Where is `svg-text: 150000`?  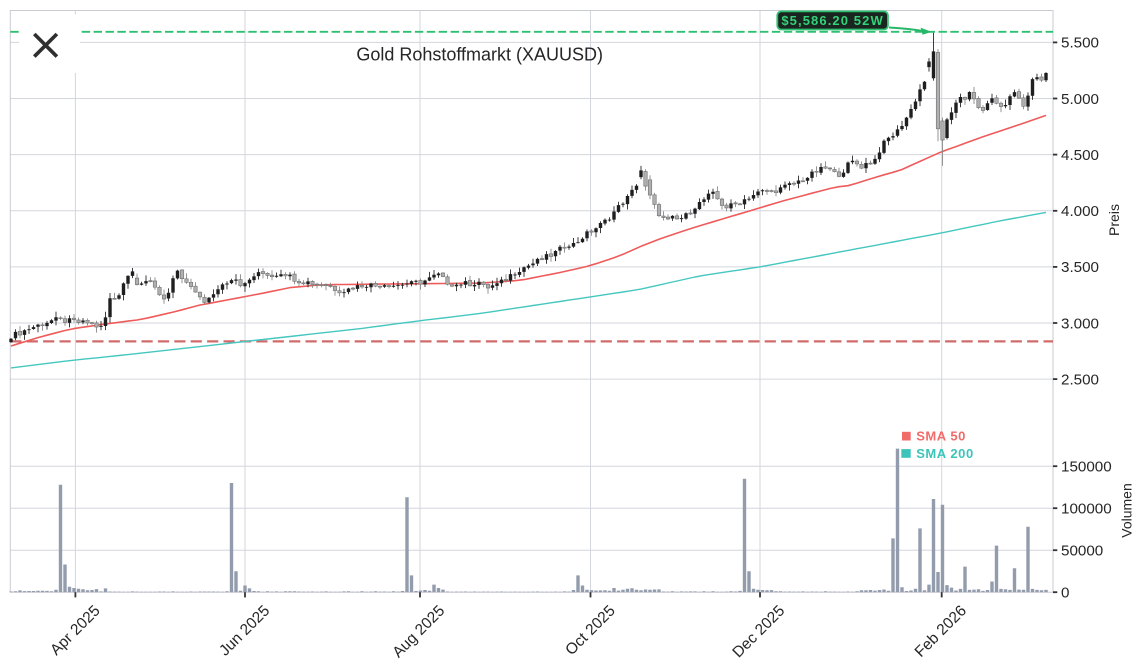 svg-text: 150000 is located at coordinates (1086, 467).